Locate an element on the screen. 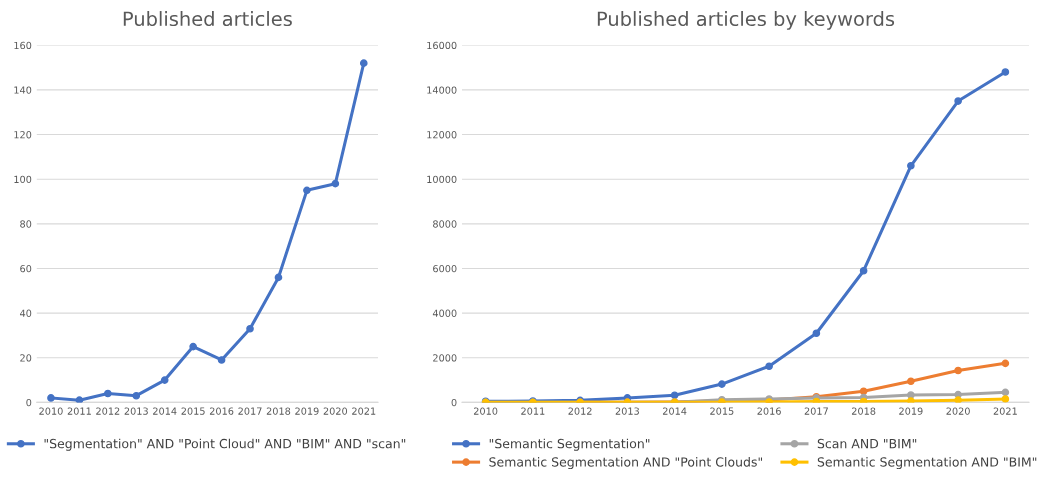  y-tick-label: 40 is located at coordinates (25, 313).